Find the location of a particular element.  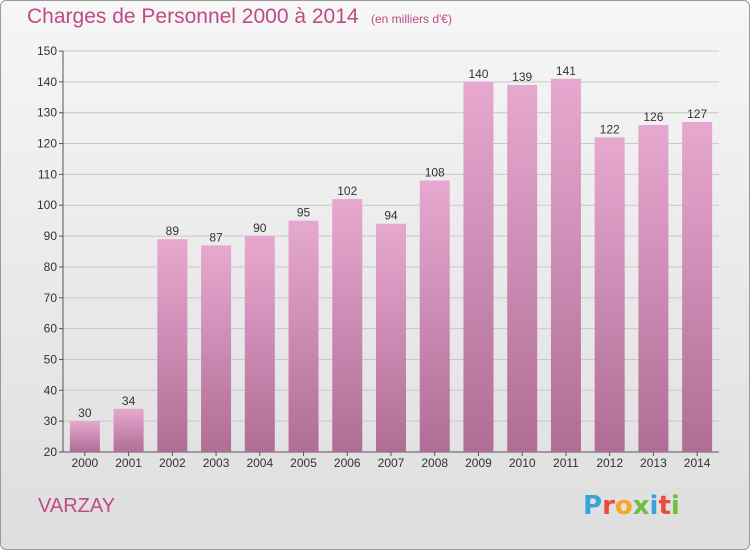

data-label: 87 is located at coordinates (216, 237).